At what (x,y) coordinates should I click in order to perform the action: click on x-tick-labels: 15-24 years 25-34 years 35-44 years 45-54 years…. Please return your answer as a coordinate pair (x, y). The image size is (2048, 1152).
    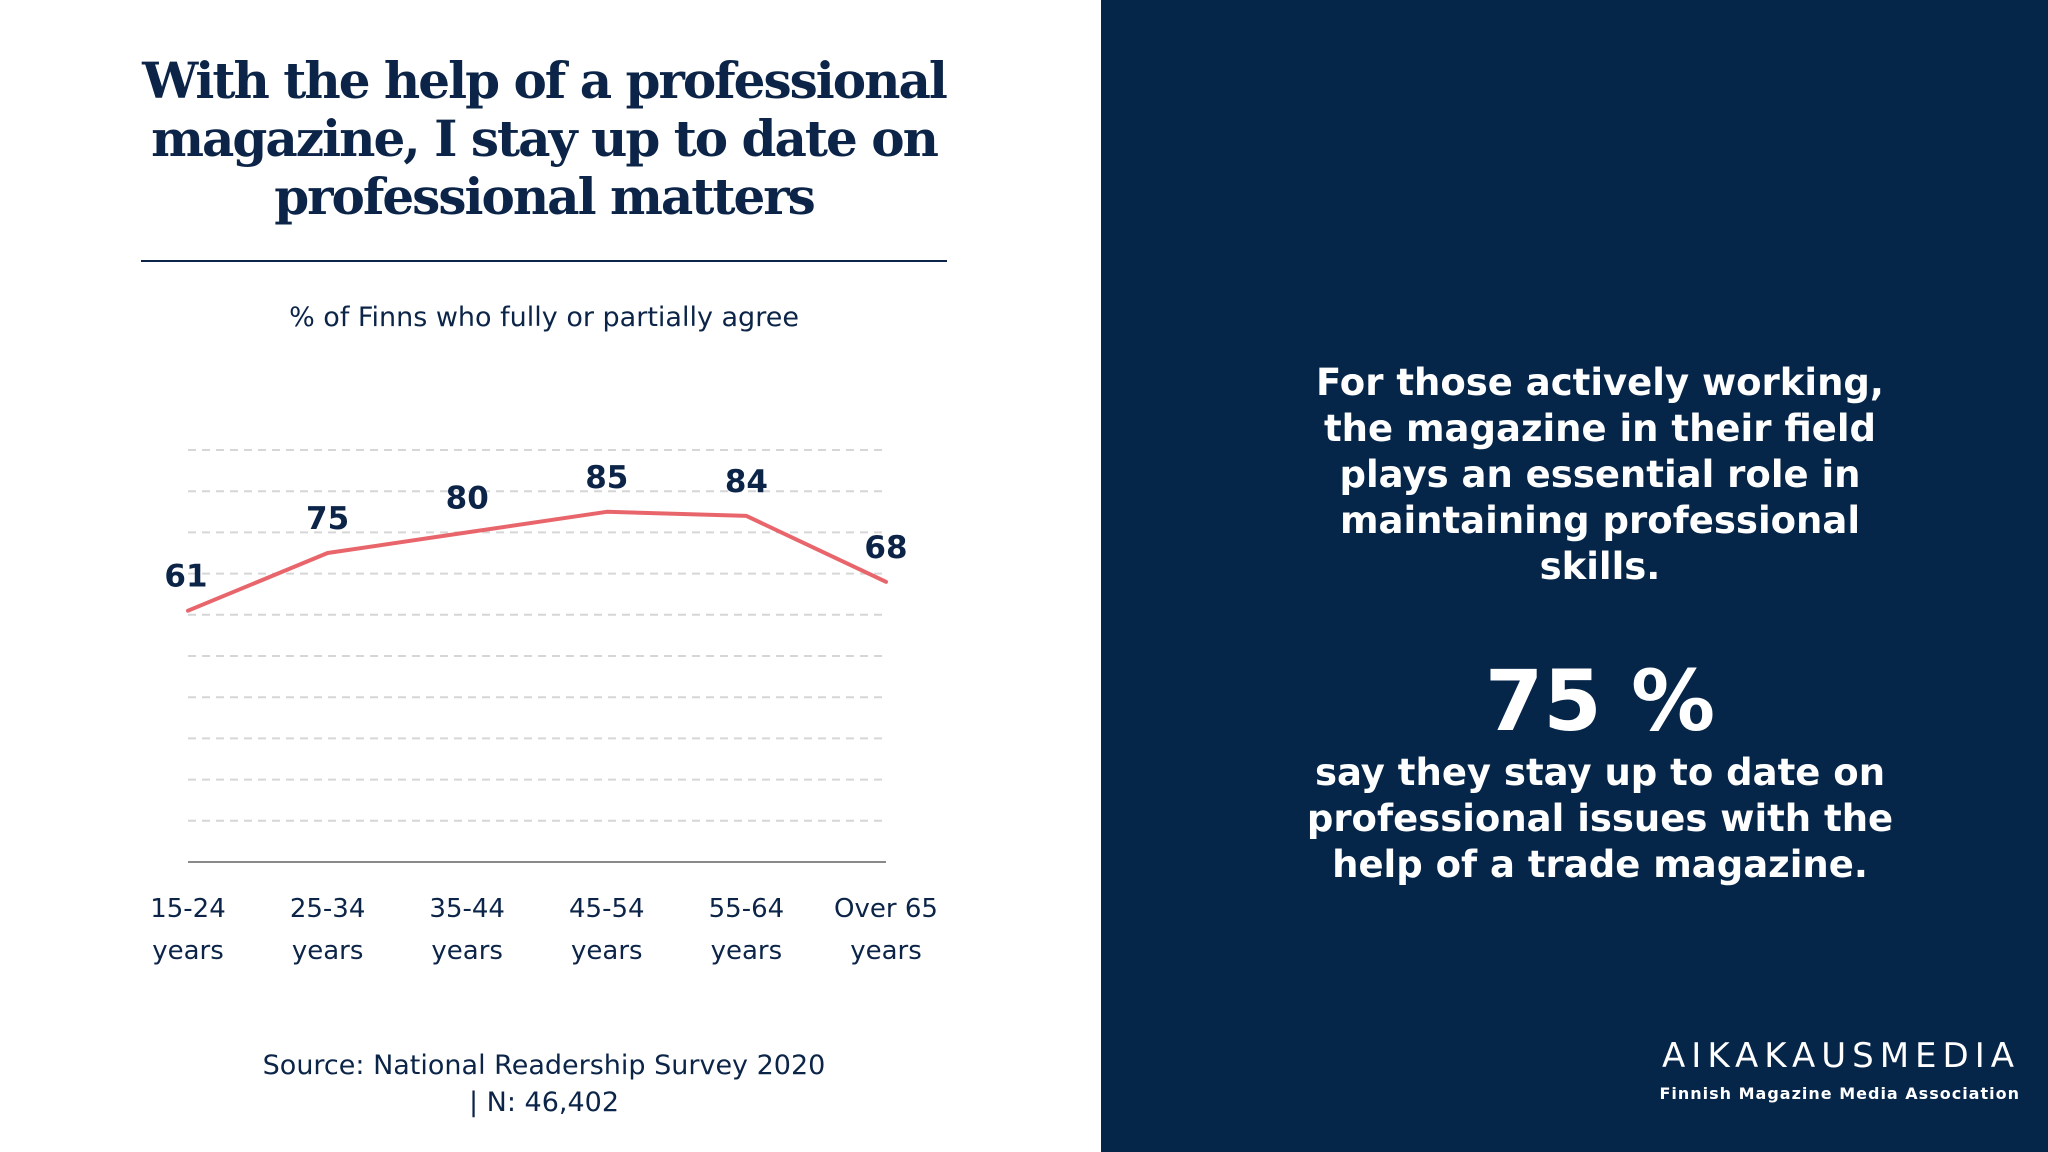
    Looking at the image, I should click on (544, 930).